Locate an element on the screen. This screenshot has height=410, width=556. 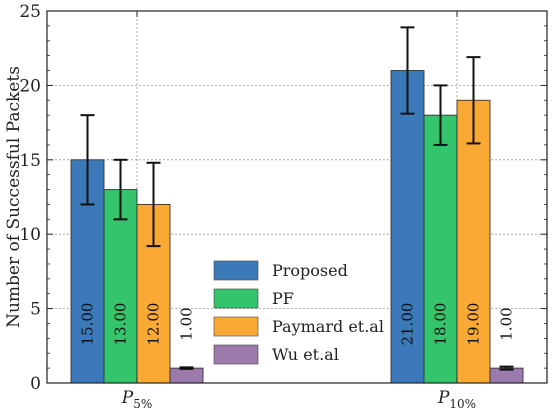
data-label: 15.00 is located at coordinates (88, 324).